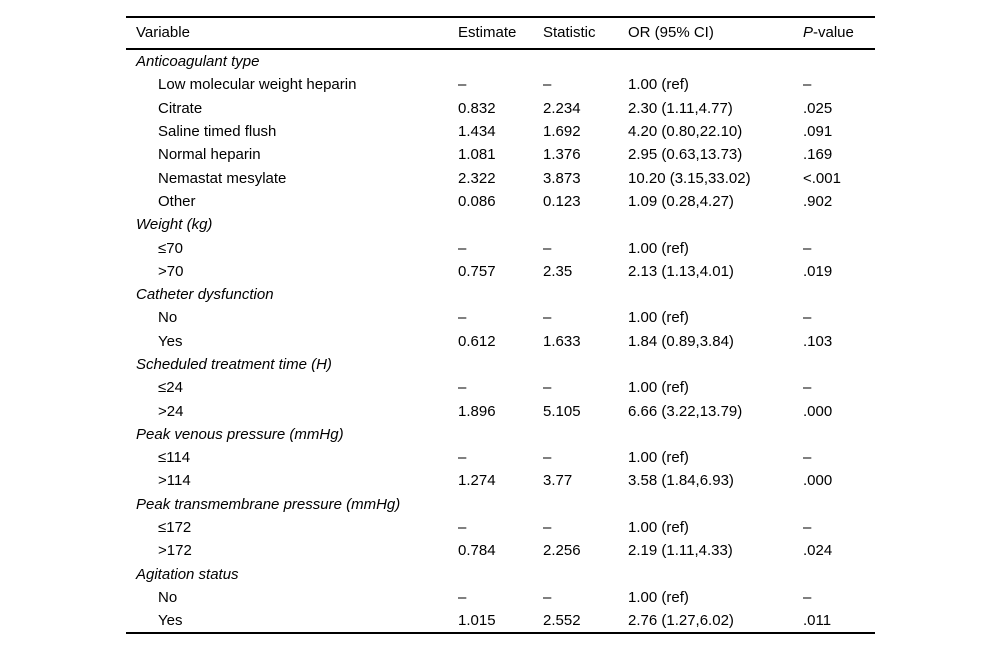 The width and height of the screenshot is (1000, 645). Describe the element at coordinates (222, 178) in the screenshot. I see `cell-variable: Nemastat mesylate` at that location.